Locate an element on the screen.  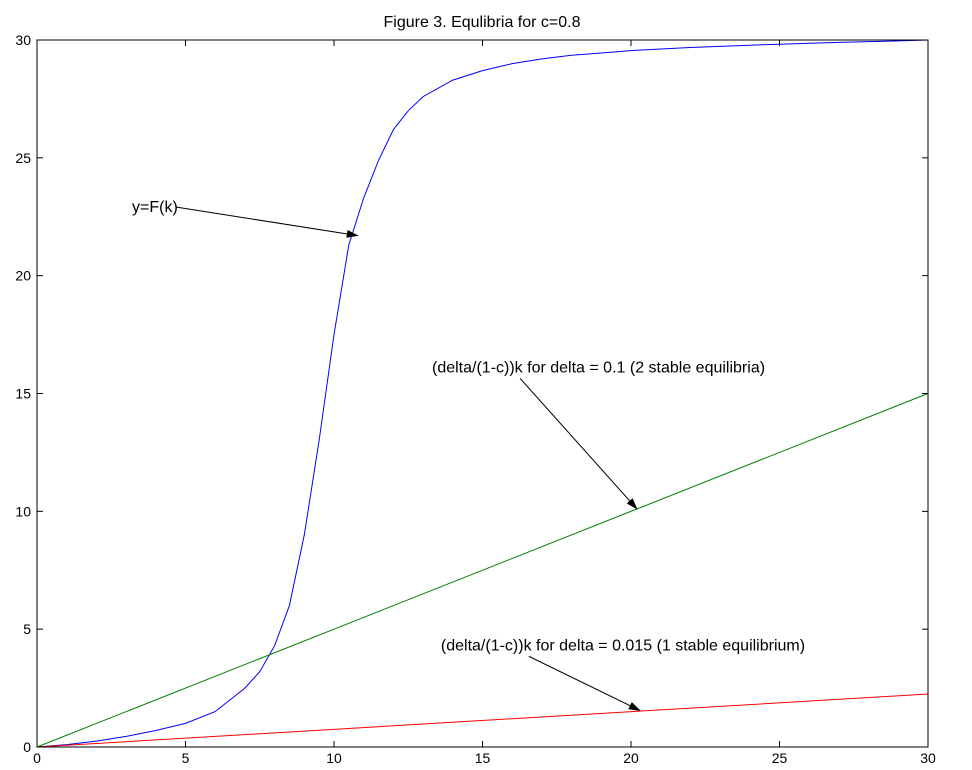
y-tick-label: 15 is located at coordinates (23, 394).